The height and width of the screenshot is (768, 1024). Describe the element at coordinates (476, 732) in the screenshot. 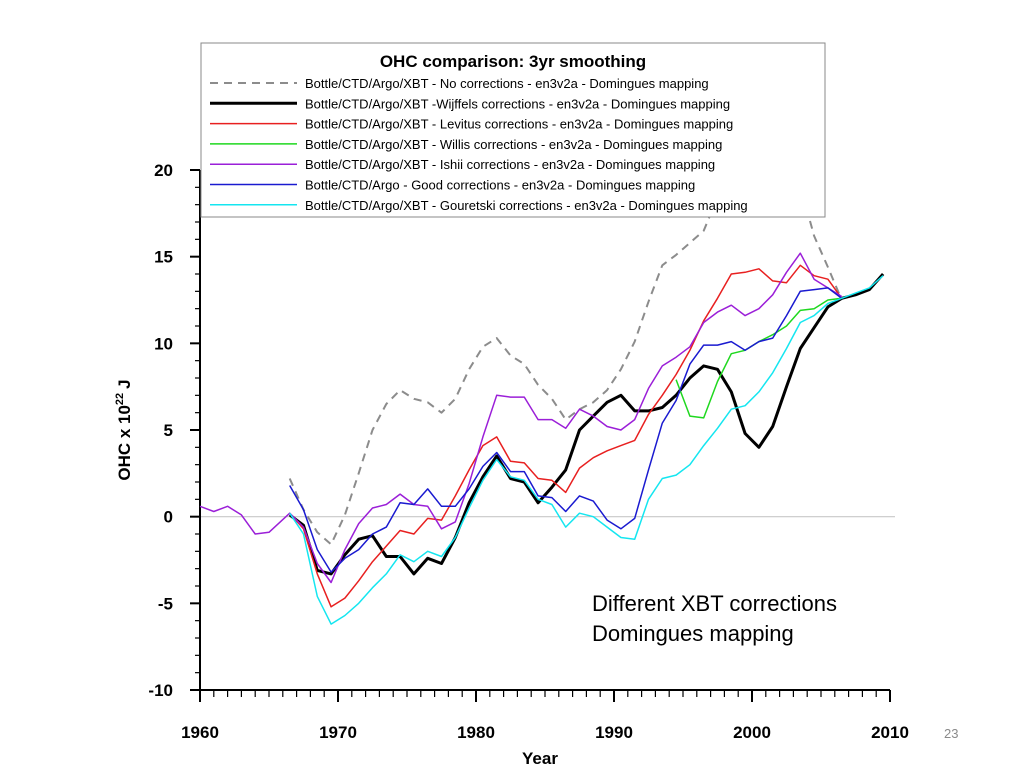

I see `x-tick-label: 1980` at that location.